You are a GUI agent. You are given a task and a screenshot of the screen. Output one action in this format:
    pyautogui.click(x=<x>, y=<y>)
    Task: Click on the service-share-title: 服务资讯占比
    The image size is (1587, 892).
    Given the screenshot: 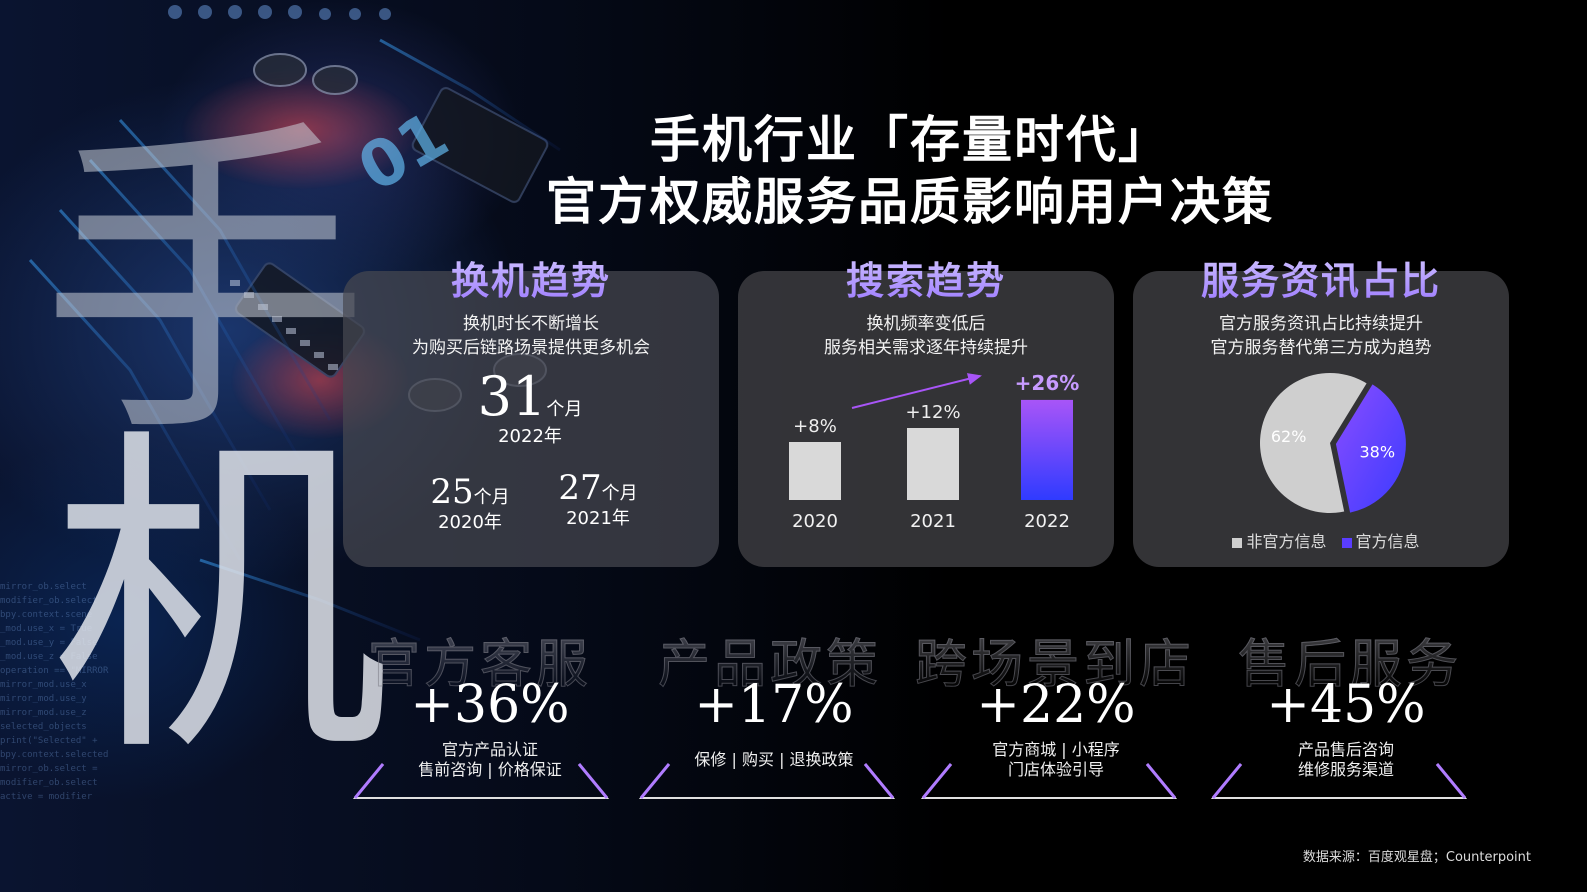 What is the action you would take?
    pyautogui.click(x=1321, y=277)
    